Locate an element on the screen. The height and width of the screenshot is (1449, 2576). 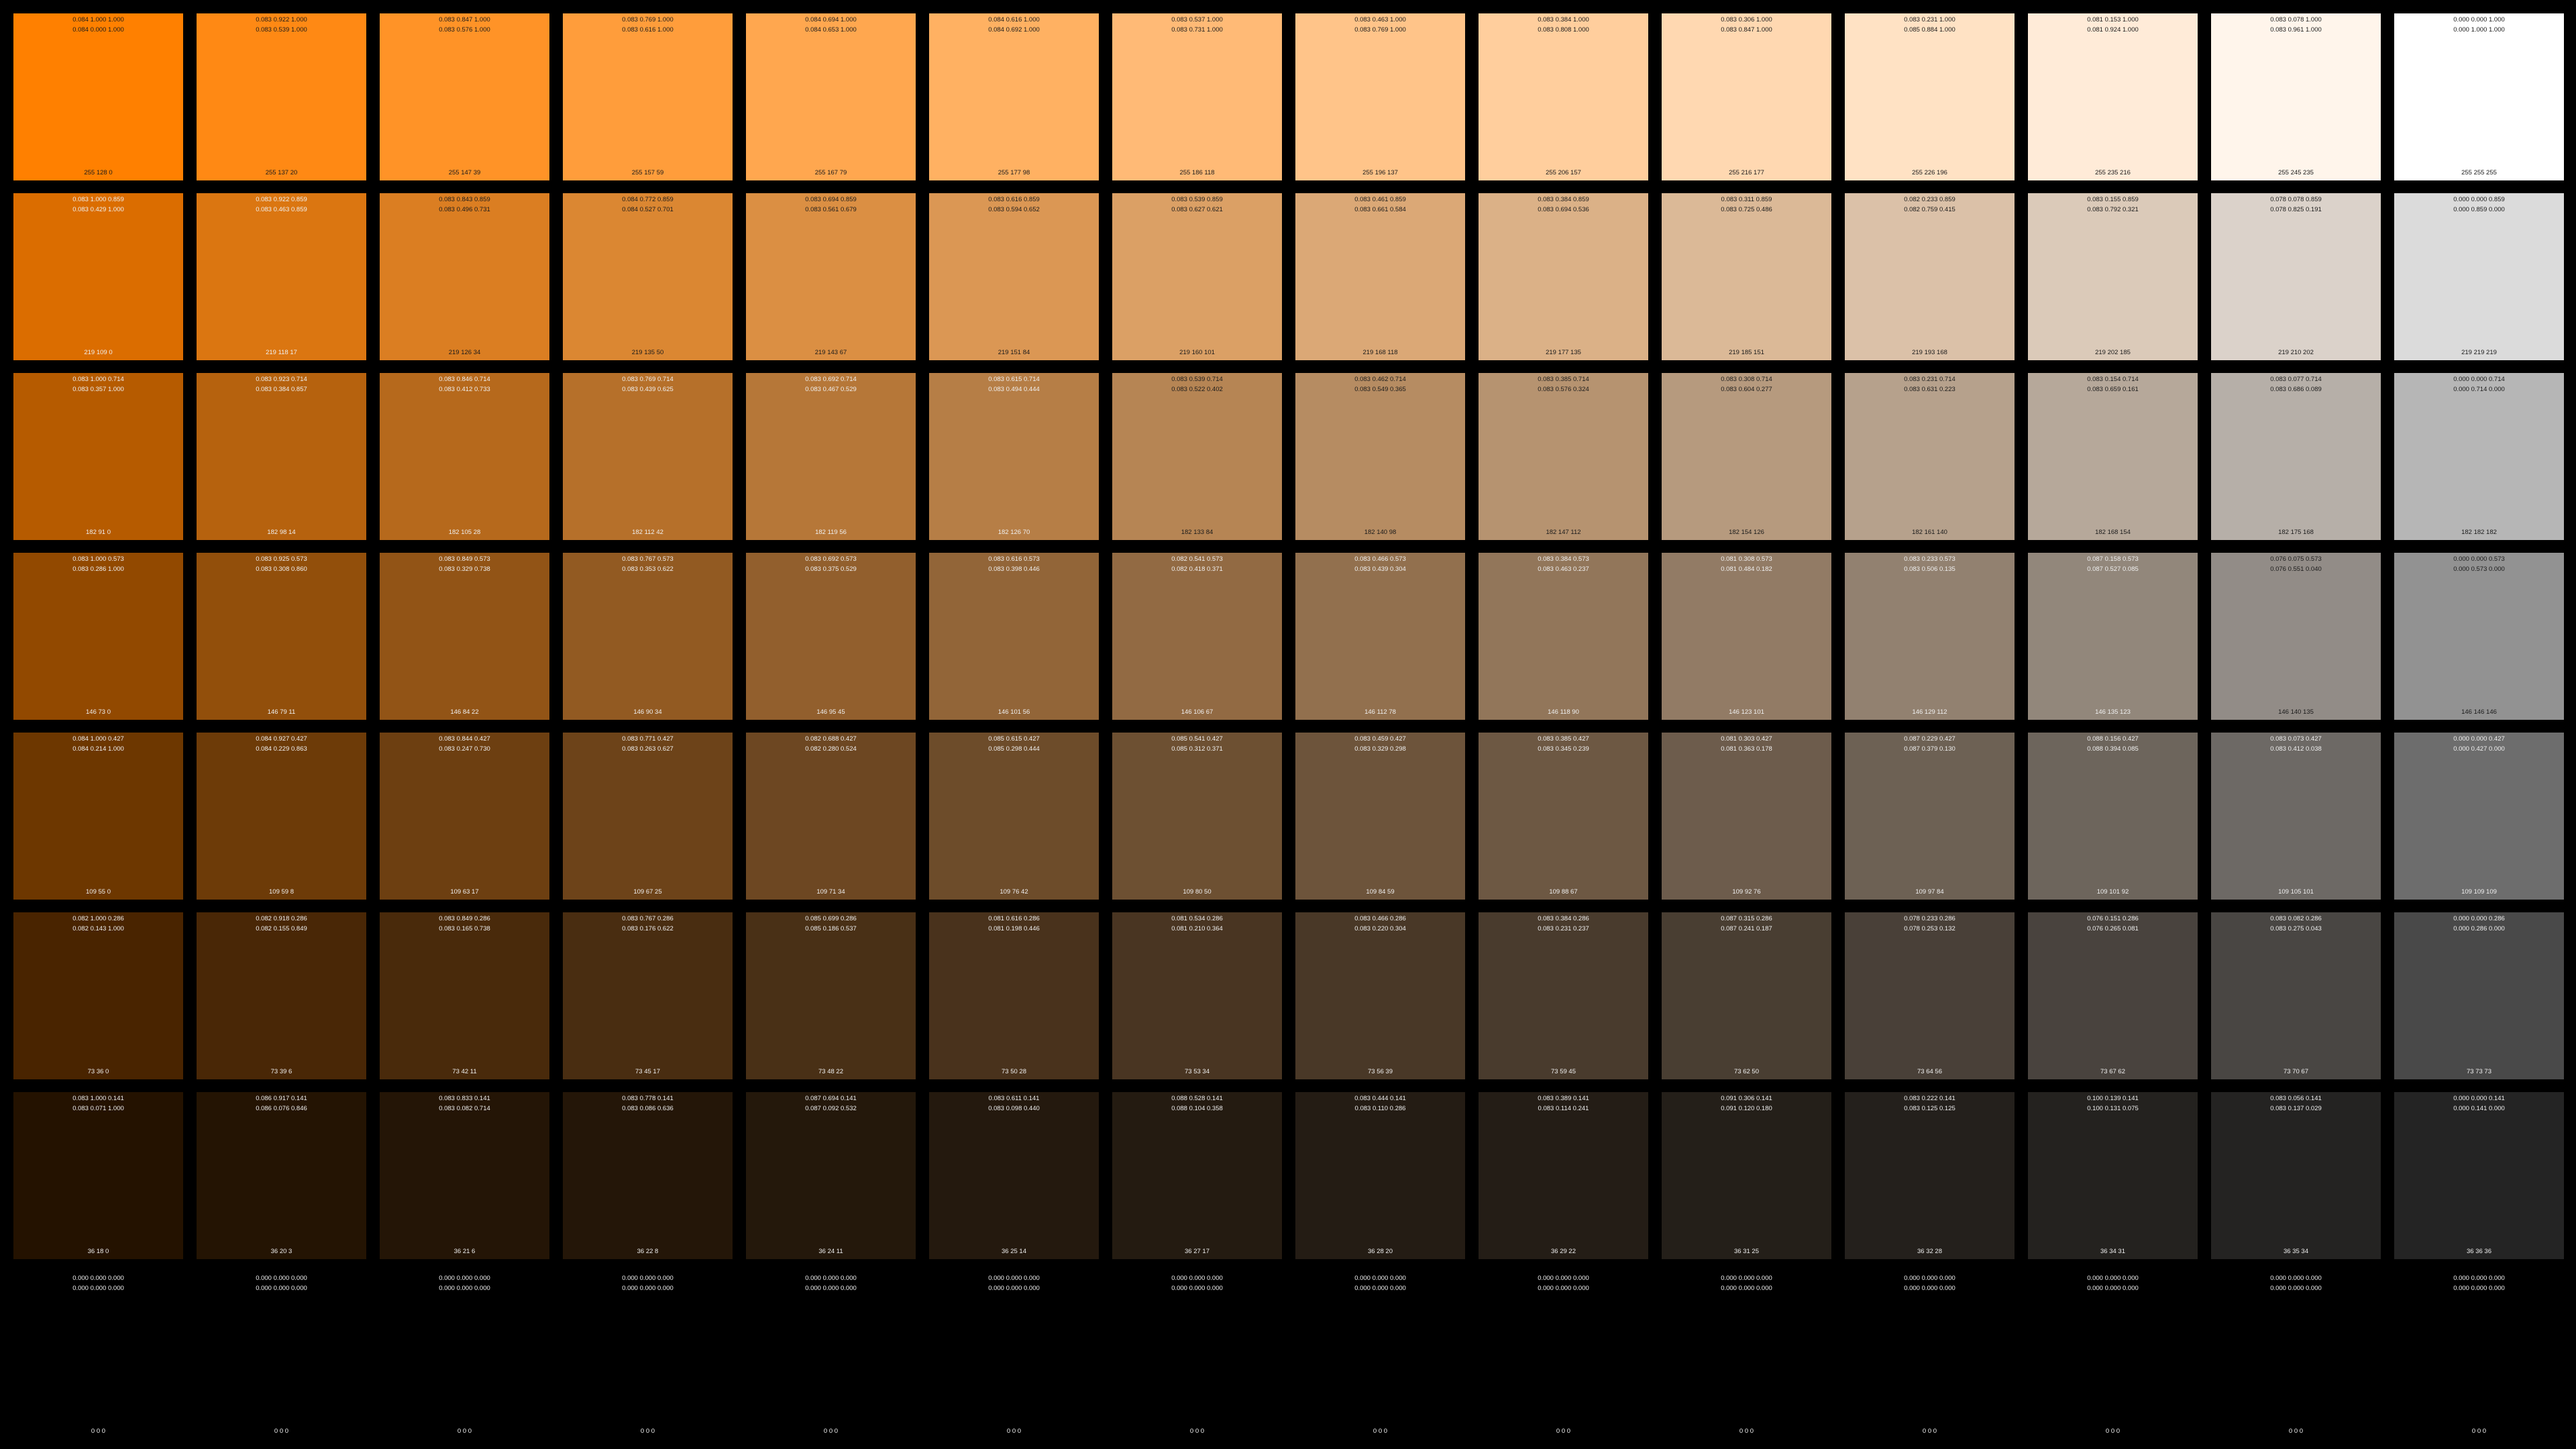
swatch-hsv-values: 0.083 0.922 1.000 is located at coordinates (281, 19).